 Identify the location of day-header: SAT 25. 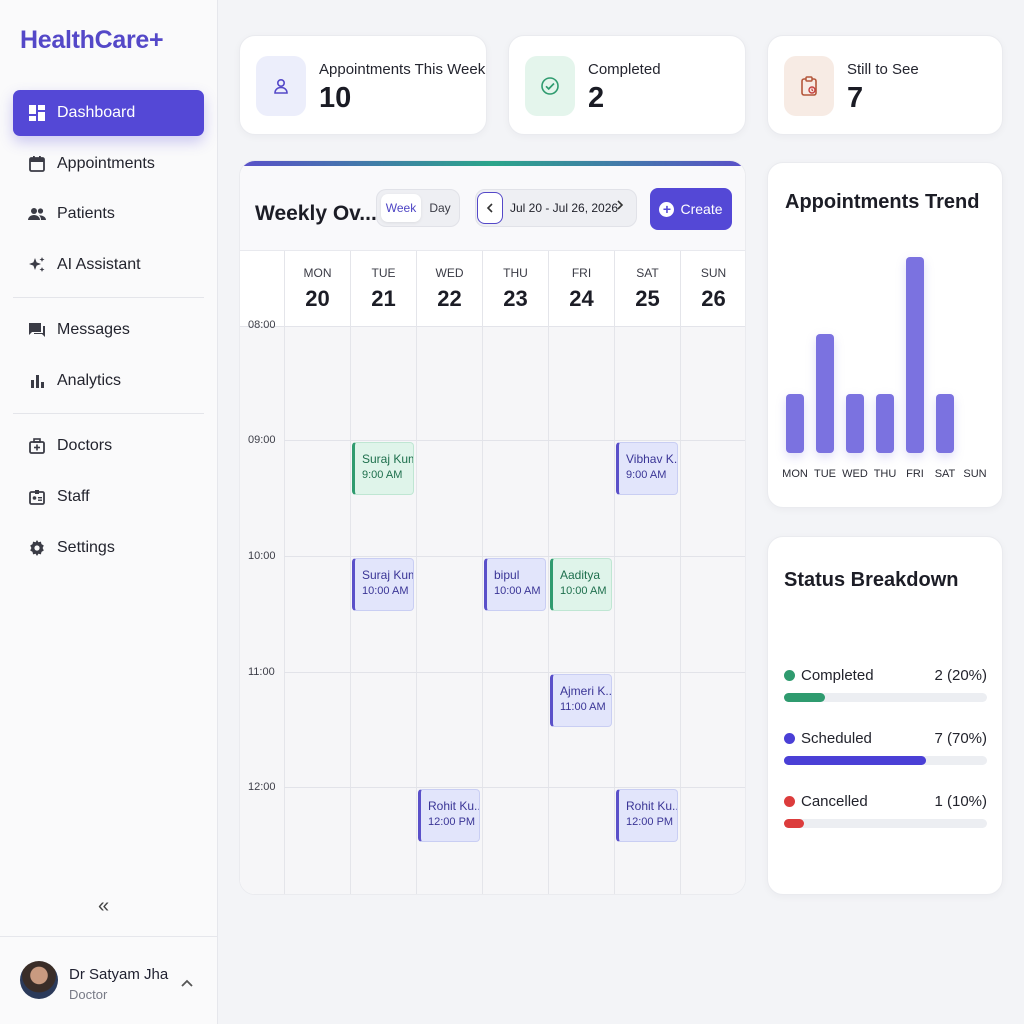
(647, 288).